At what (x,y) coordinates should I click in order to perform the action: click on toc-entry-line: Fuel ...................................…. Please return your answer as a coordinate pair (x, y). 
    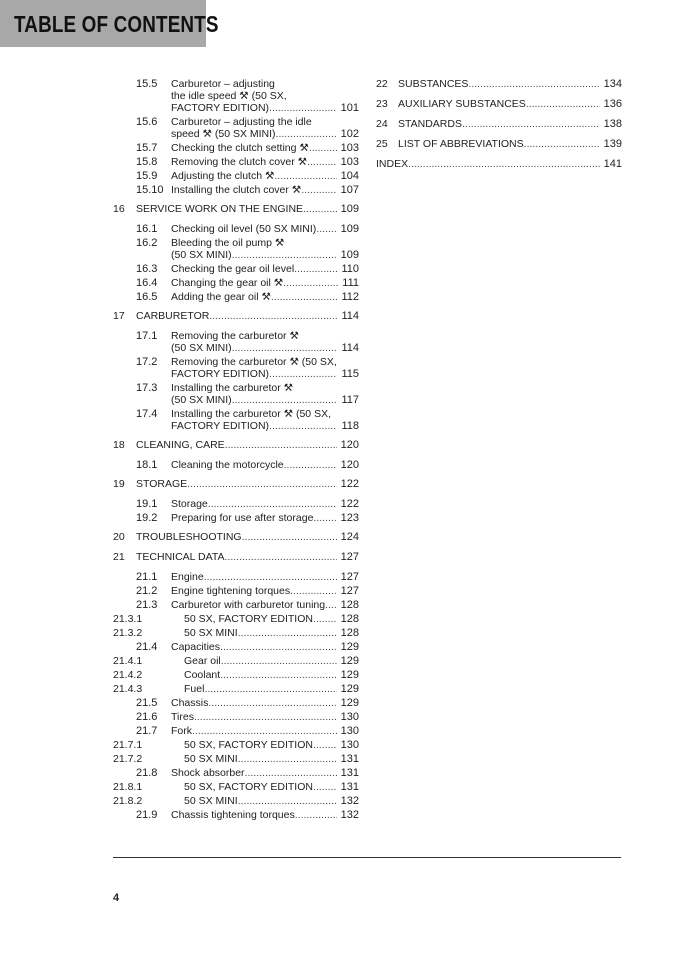
    Looking at the image, I should click on (271, 689).